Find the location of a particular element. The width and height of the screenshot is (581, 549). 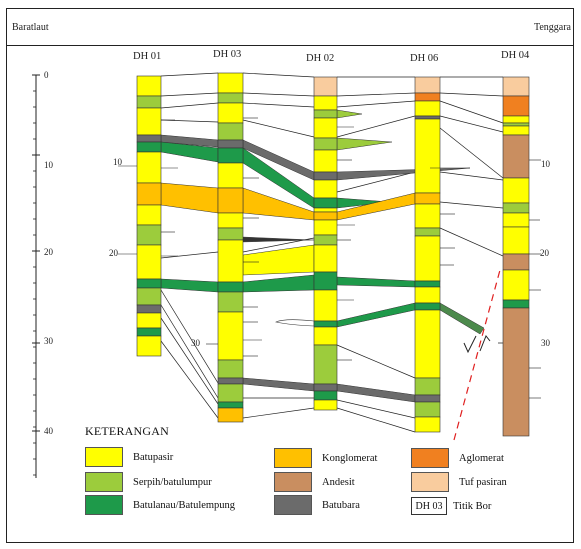

depth-tick-label: 40 is located at coordinates (49, 431).